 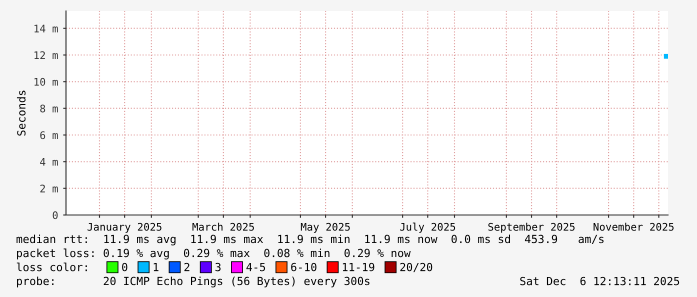 What do you see at coordinates (156, 267) in the screenshot?
I see `legend-label: 1` at bounding box center [156, 267].